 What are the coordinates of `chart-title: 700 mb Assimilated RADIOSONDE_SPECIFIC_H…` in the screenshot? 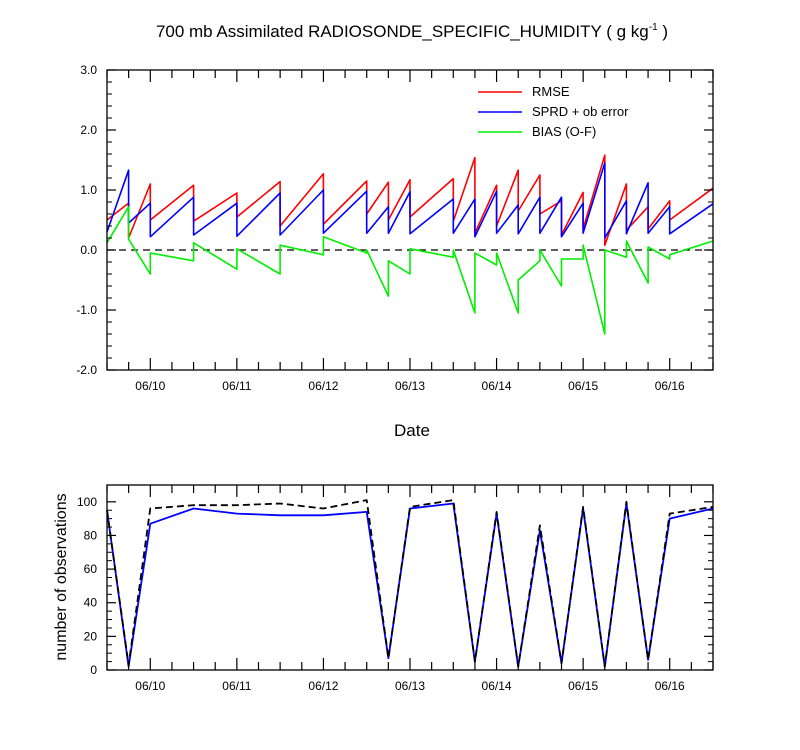 It's located at (412, 31).